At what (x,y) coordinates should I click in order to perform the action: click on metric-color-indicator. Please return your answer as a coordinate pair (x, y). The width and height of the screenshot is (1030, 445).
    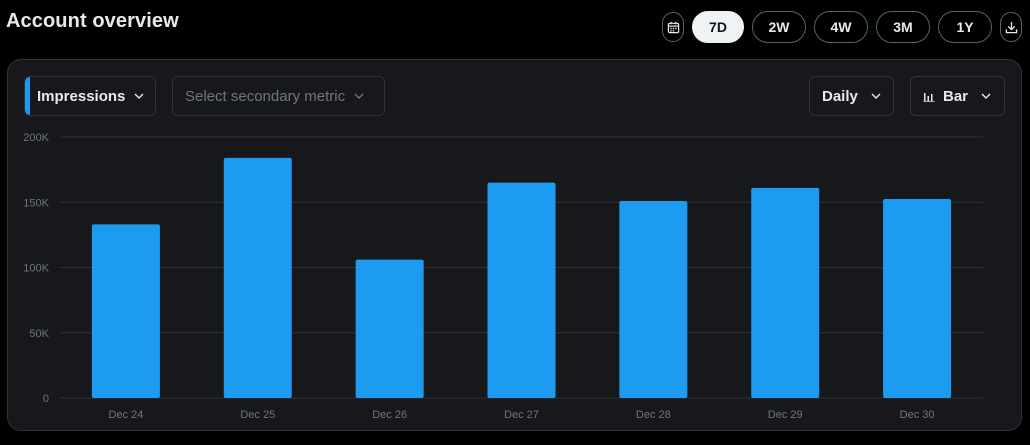
    Looking at the image, I should click on (27, 96).